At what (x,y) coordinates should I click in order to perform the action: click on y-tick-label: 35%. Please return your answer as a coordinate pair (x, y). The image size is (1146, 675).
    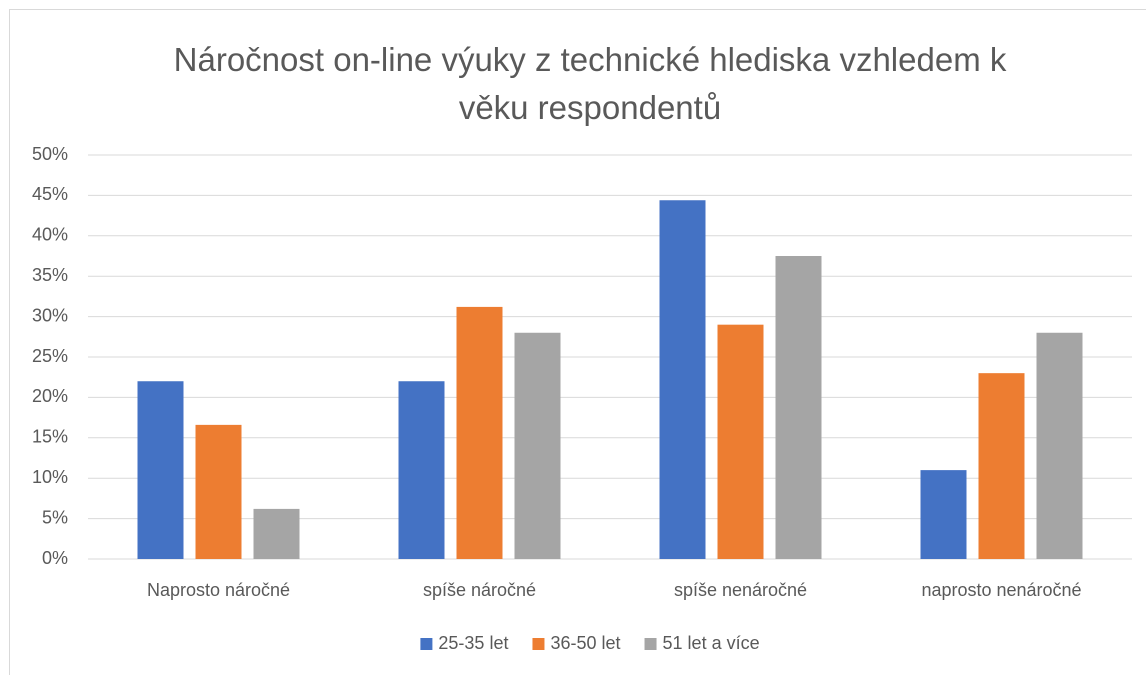
    Looking at the image, I should click on (50, 275).